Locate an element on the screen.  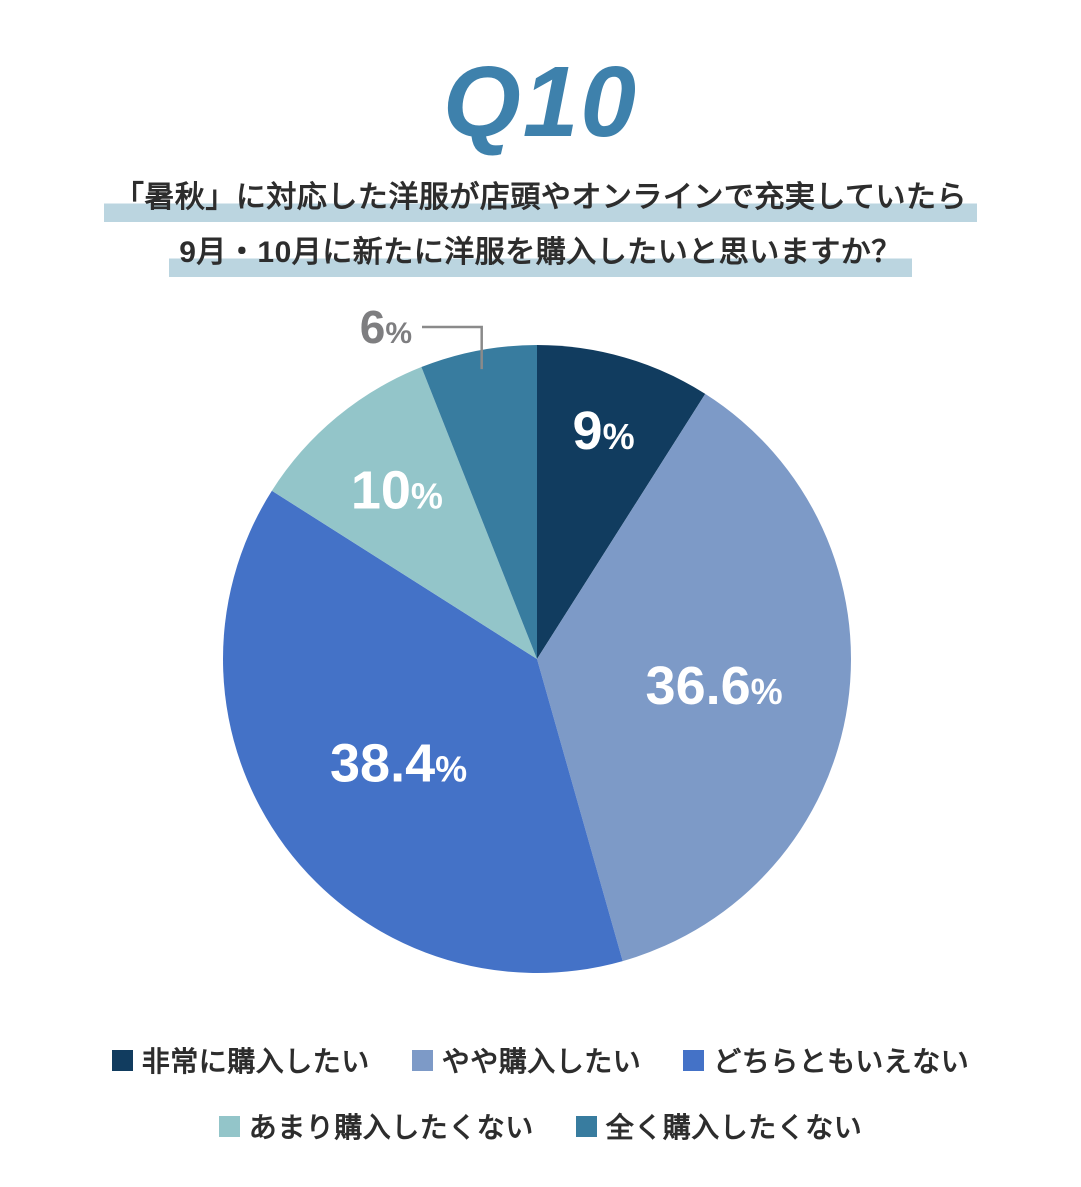
question-line-1: 「暑秋」に対応した洋服が店頭やオンラインで充実していたら is located at coordinates (540, 200).